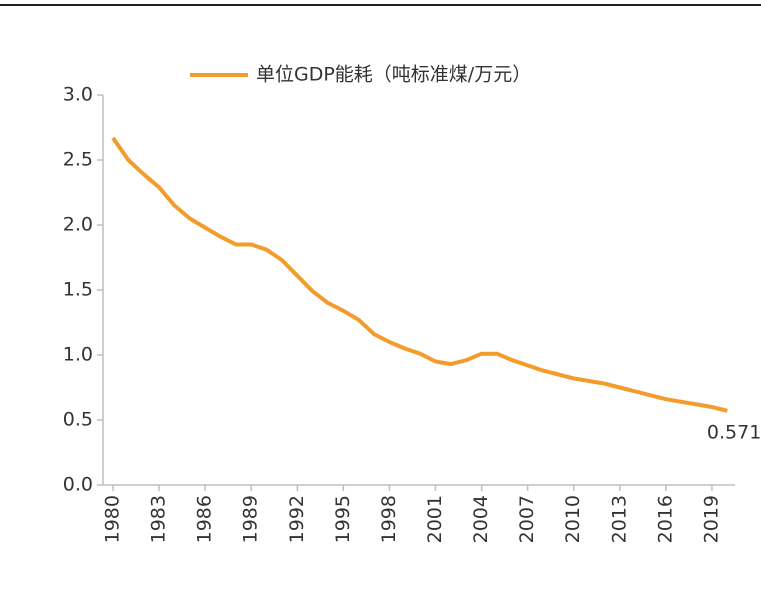 The width and height of the screenshot is (761, 608). I want to click on x-tick-label: 2001, so click(435, 519).